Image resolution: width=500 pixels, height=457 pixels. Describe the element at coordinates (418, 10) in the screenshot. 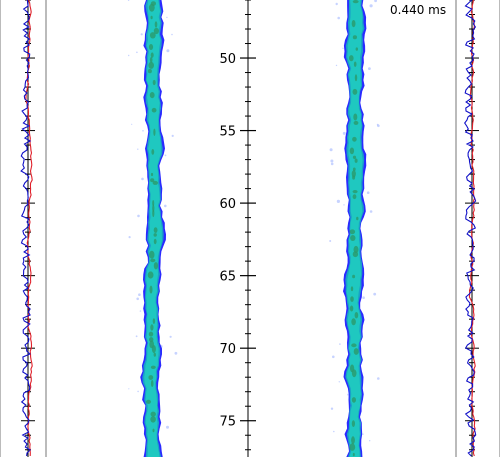

I see `time-label: 0.440 ms` at that location.